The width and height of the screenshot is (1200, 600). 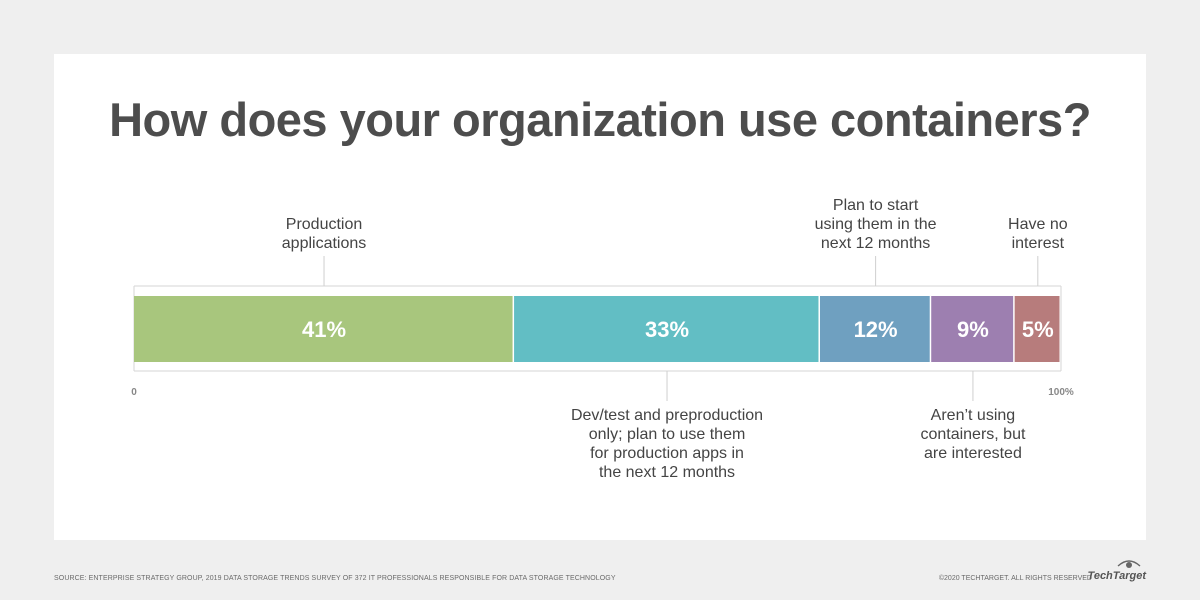 I want to click on callout-line: containers, but, so click(x=973, y=434).